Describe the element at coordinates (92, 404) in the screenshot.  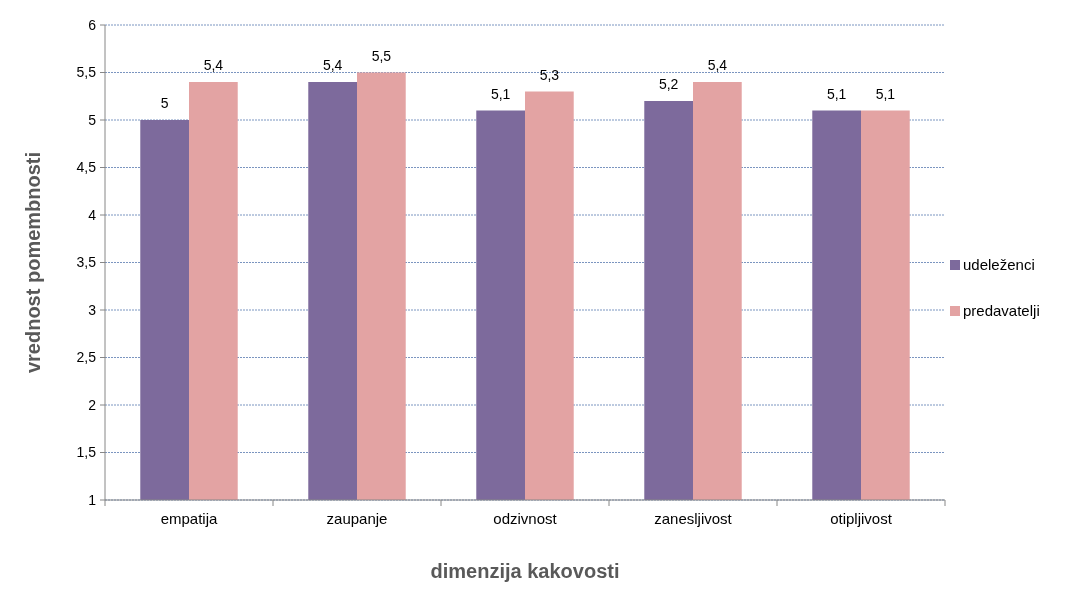
I see `y-tick-label: 2` at that location.